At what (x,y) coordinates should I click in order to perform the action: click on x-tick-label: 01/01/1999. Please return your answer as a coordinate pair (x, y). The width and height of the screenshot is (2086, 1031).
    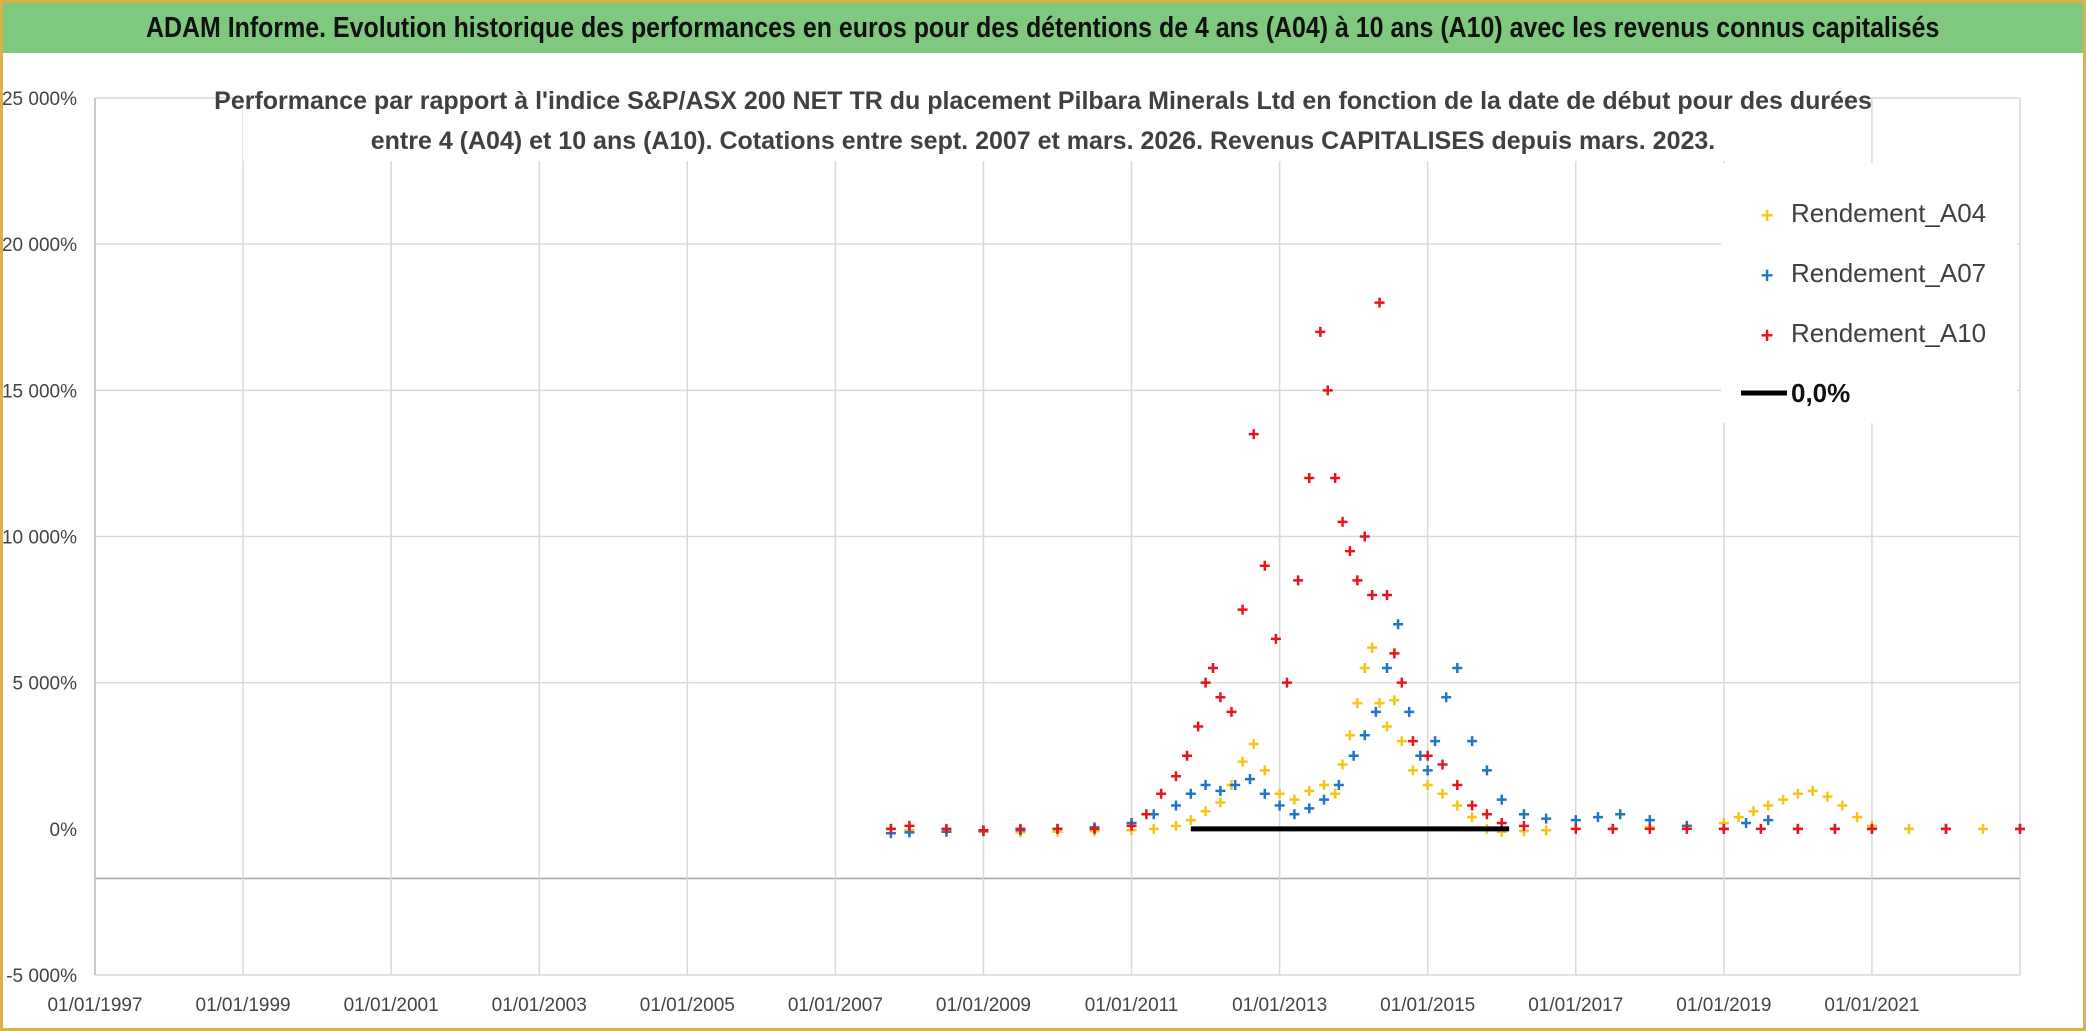
    Looking at the image, I should click on (243, 1005).